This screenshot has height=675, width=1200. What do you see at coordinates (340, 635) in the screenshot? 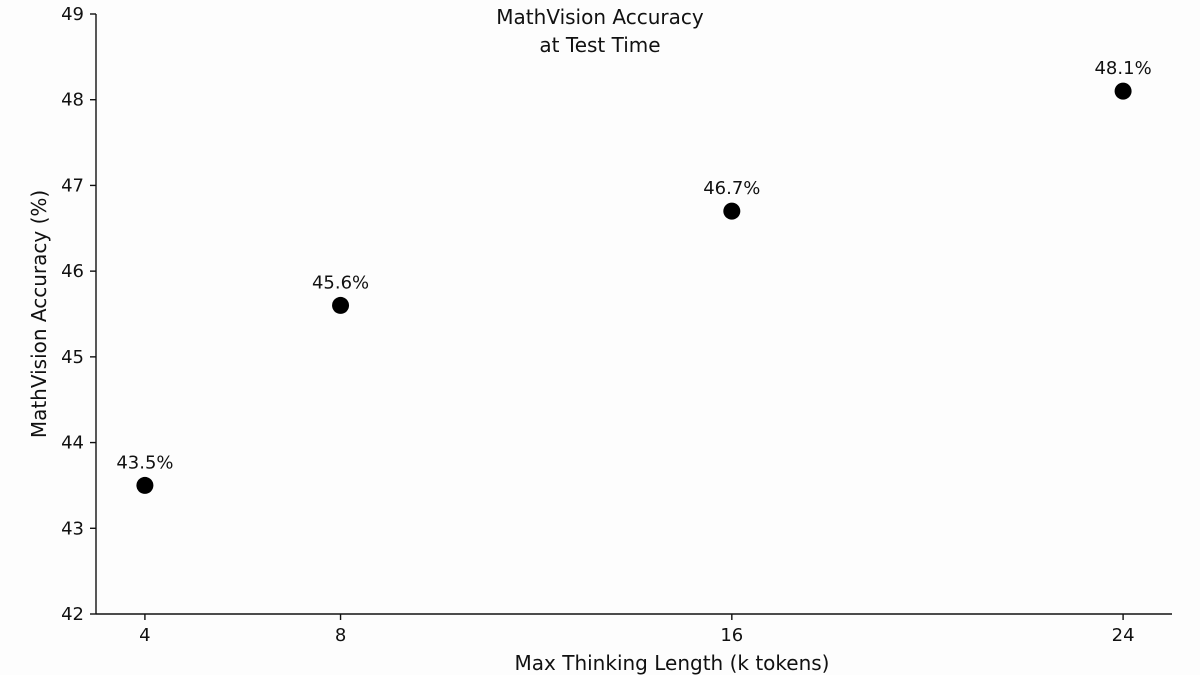
I see `x-tick-label: 8` at bounding box center [340, 635].